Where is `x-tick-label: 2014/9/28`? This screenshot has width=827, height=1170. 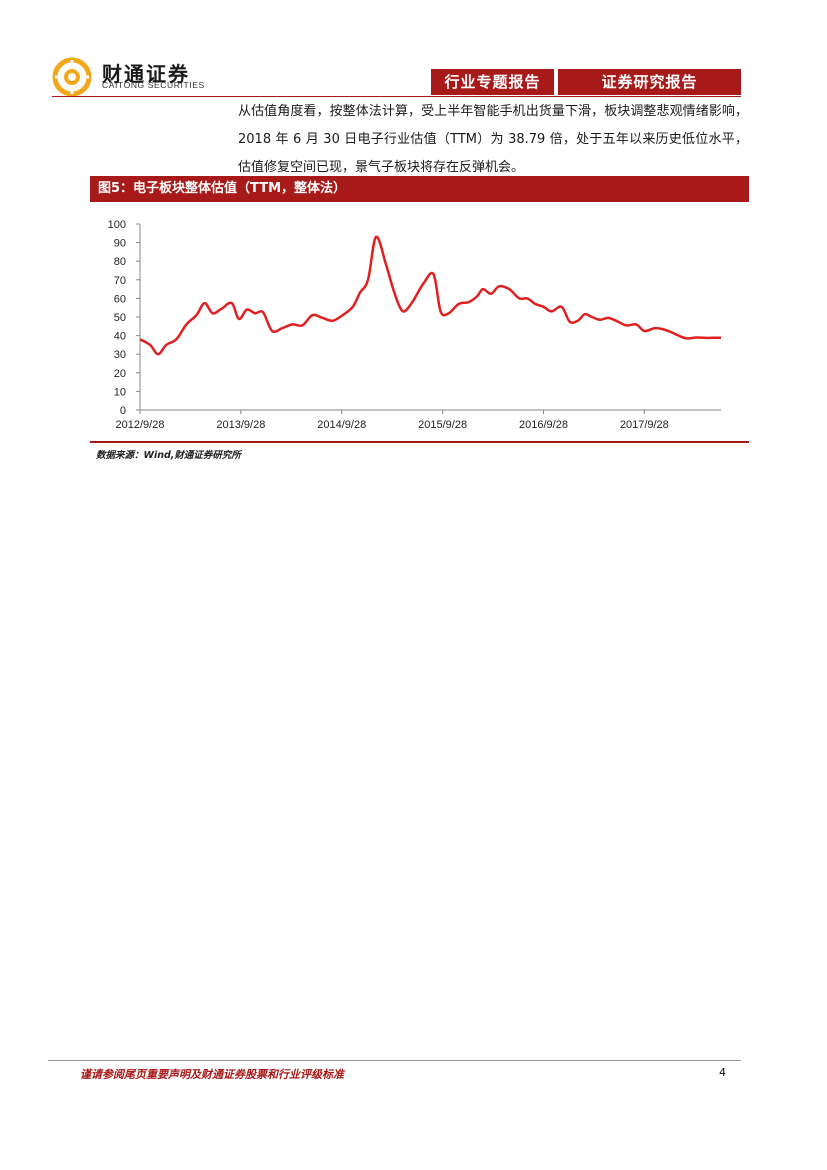
x-tick-label: 2014/9/28 is located at coordinates (341, 425).